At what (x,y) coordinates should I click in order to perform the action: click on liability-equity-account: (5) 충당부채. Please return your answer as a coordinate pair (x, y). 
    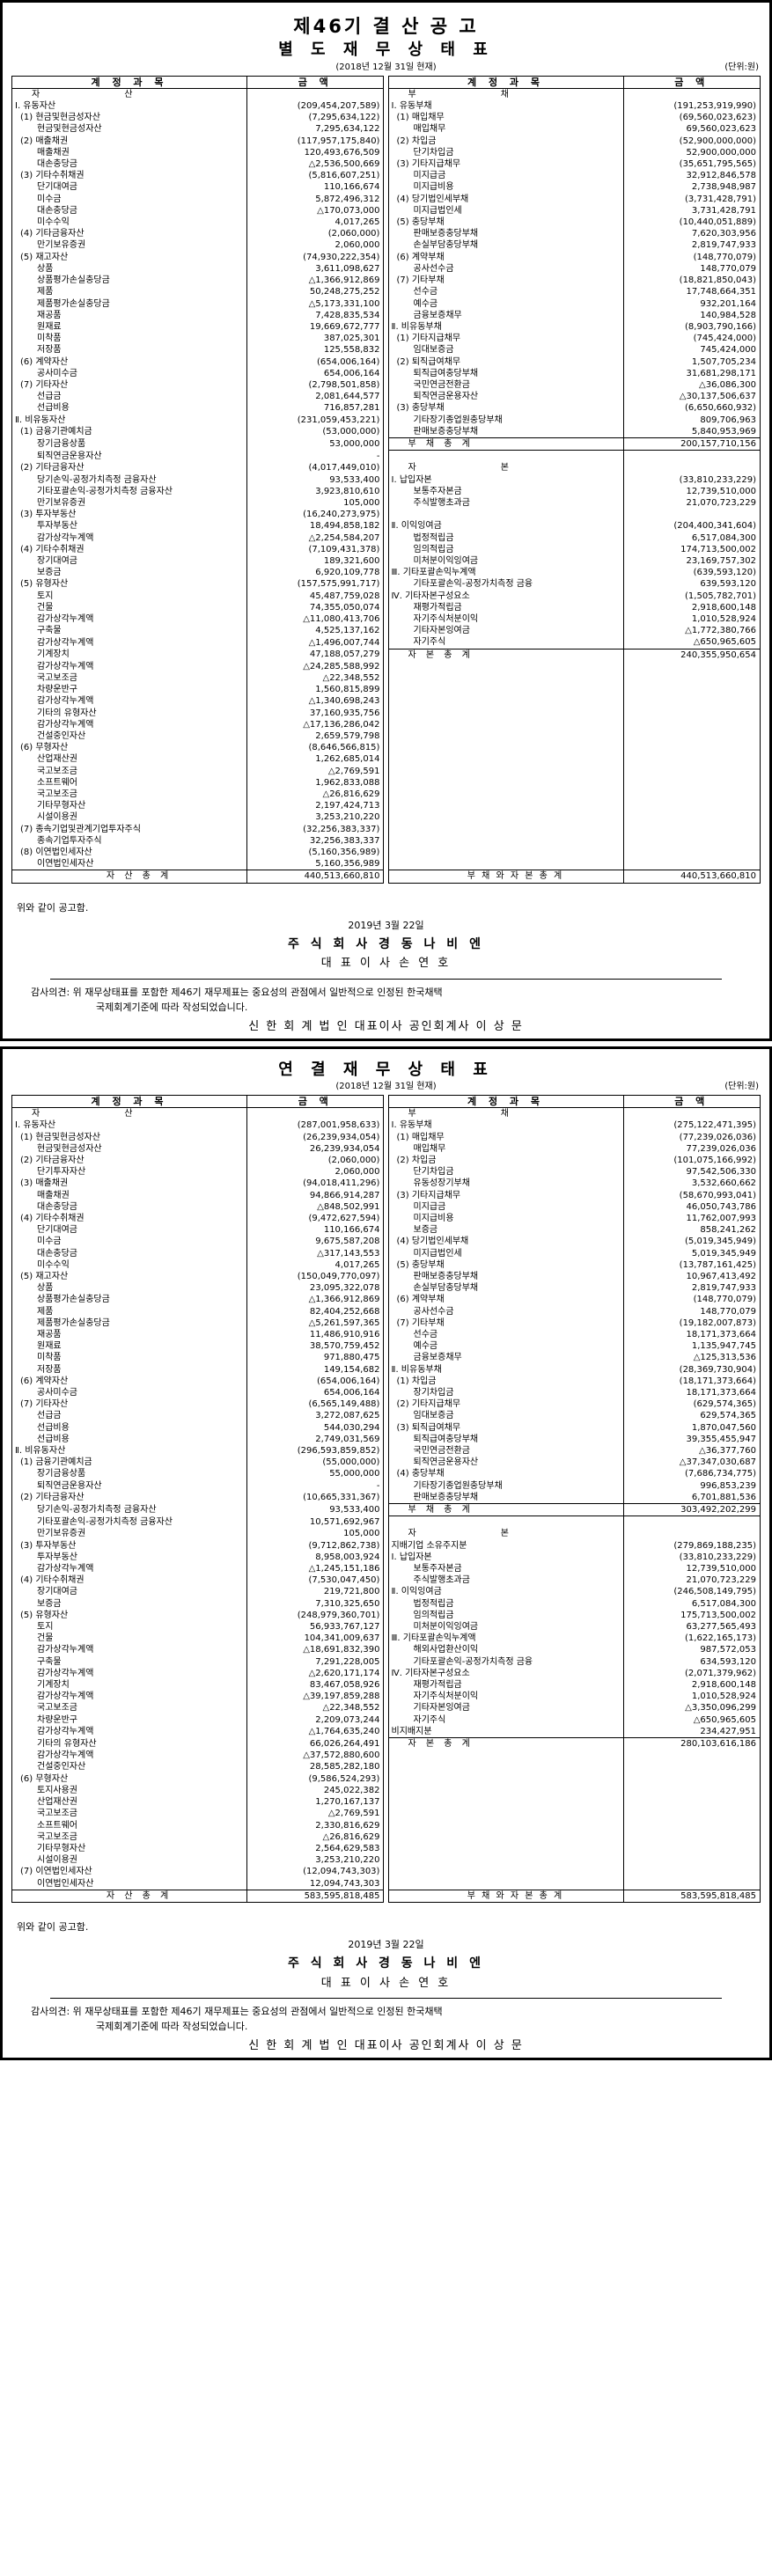
    Looking at the image, I should click on (505, 223).